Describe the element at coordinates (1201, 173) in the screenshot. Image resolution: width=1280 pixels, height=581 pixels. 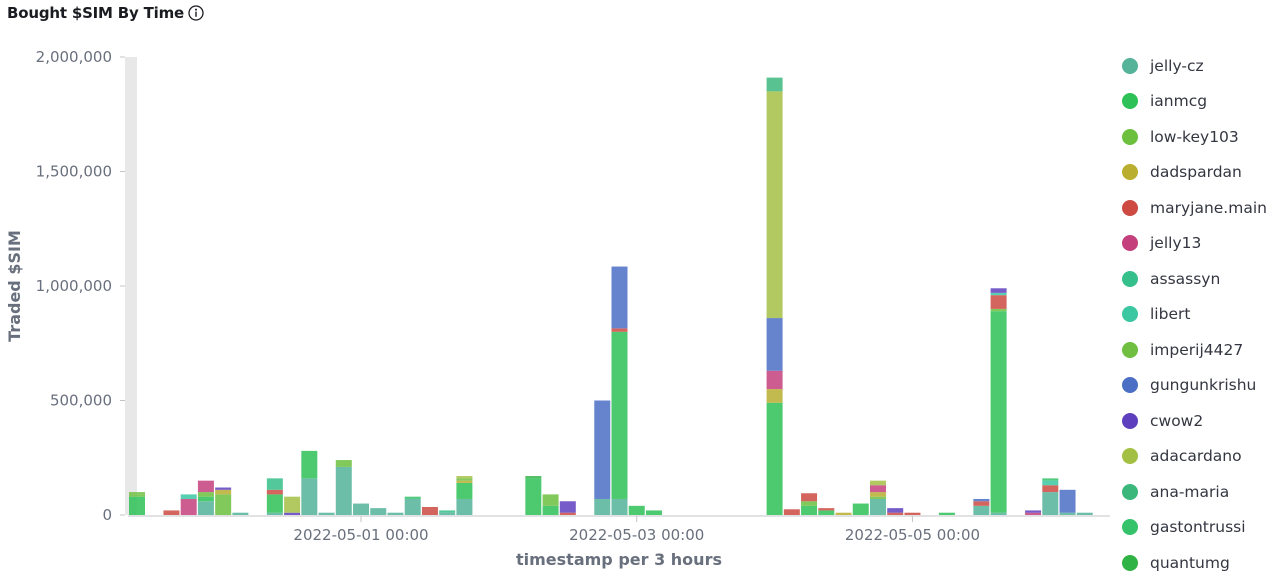
I see `legend-item: dadspardan` at that location.